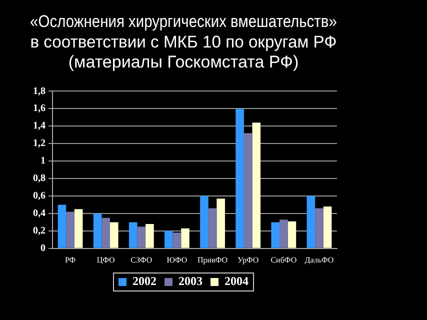 This screenshot has height=320, width=427. I want to click on x-tick-label: УрФО, so click(248, 259).